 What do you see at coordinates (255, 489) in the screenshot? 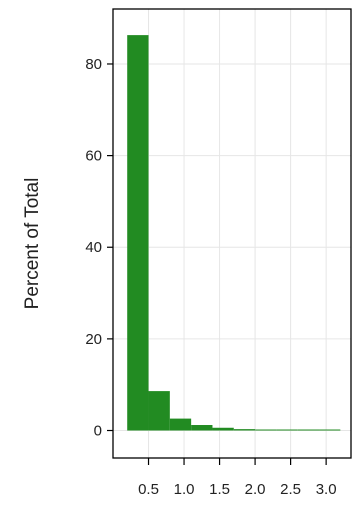
I see `x-tick-label-3: 2.0` at bounding box center [255, 489].